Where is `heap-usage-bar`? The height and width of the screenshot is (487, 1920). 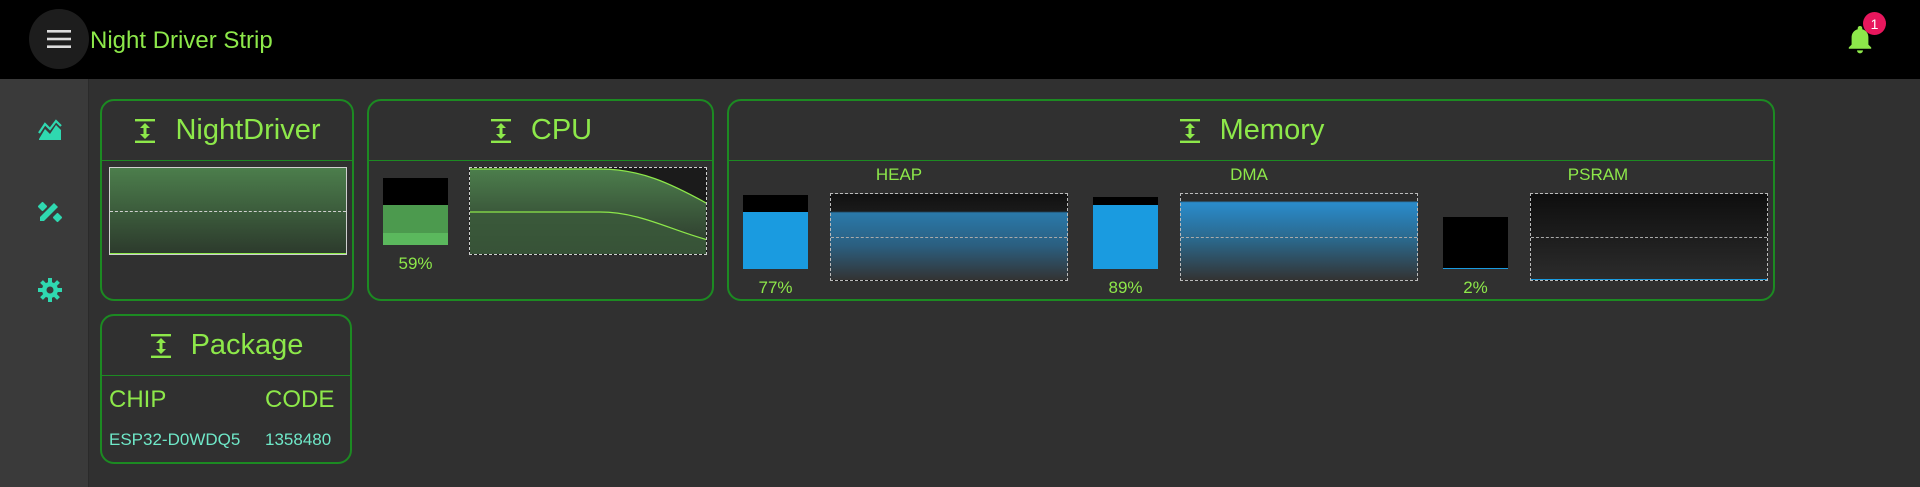 heap-usage-bar is located at coordinates (775, 232).